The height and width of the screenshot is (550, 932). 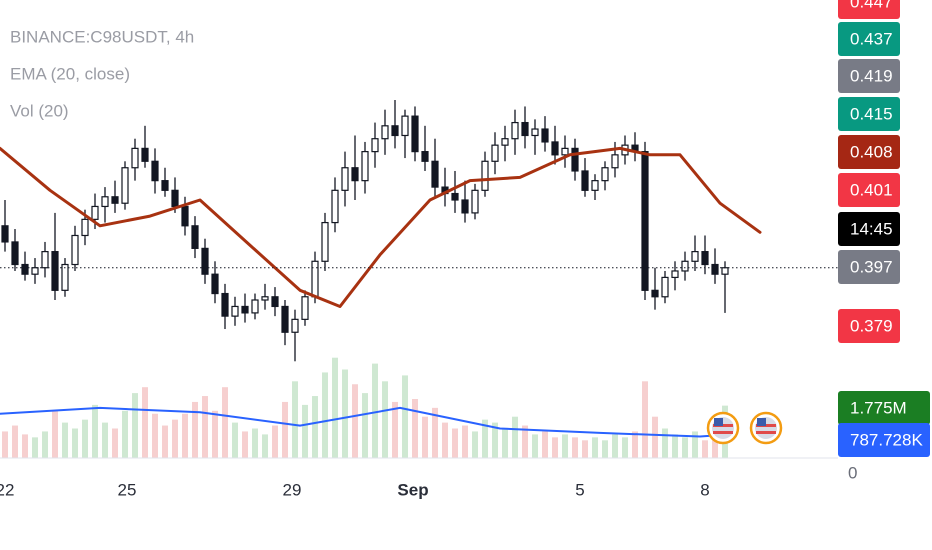 What do you see at coordinates (869, 229) in the screenshot?
I see `countdown-badge` at bounding box center [869, 229].